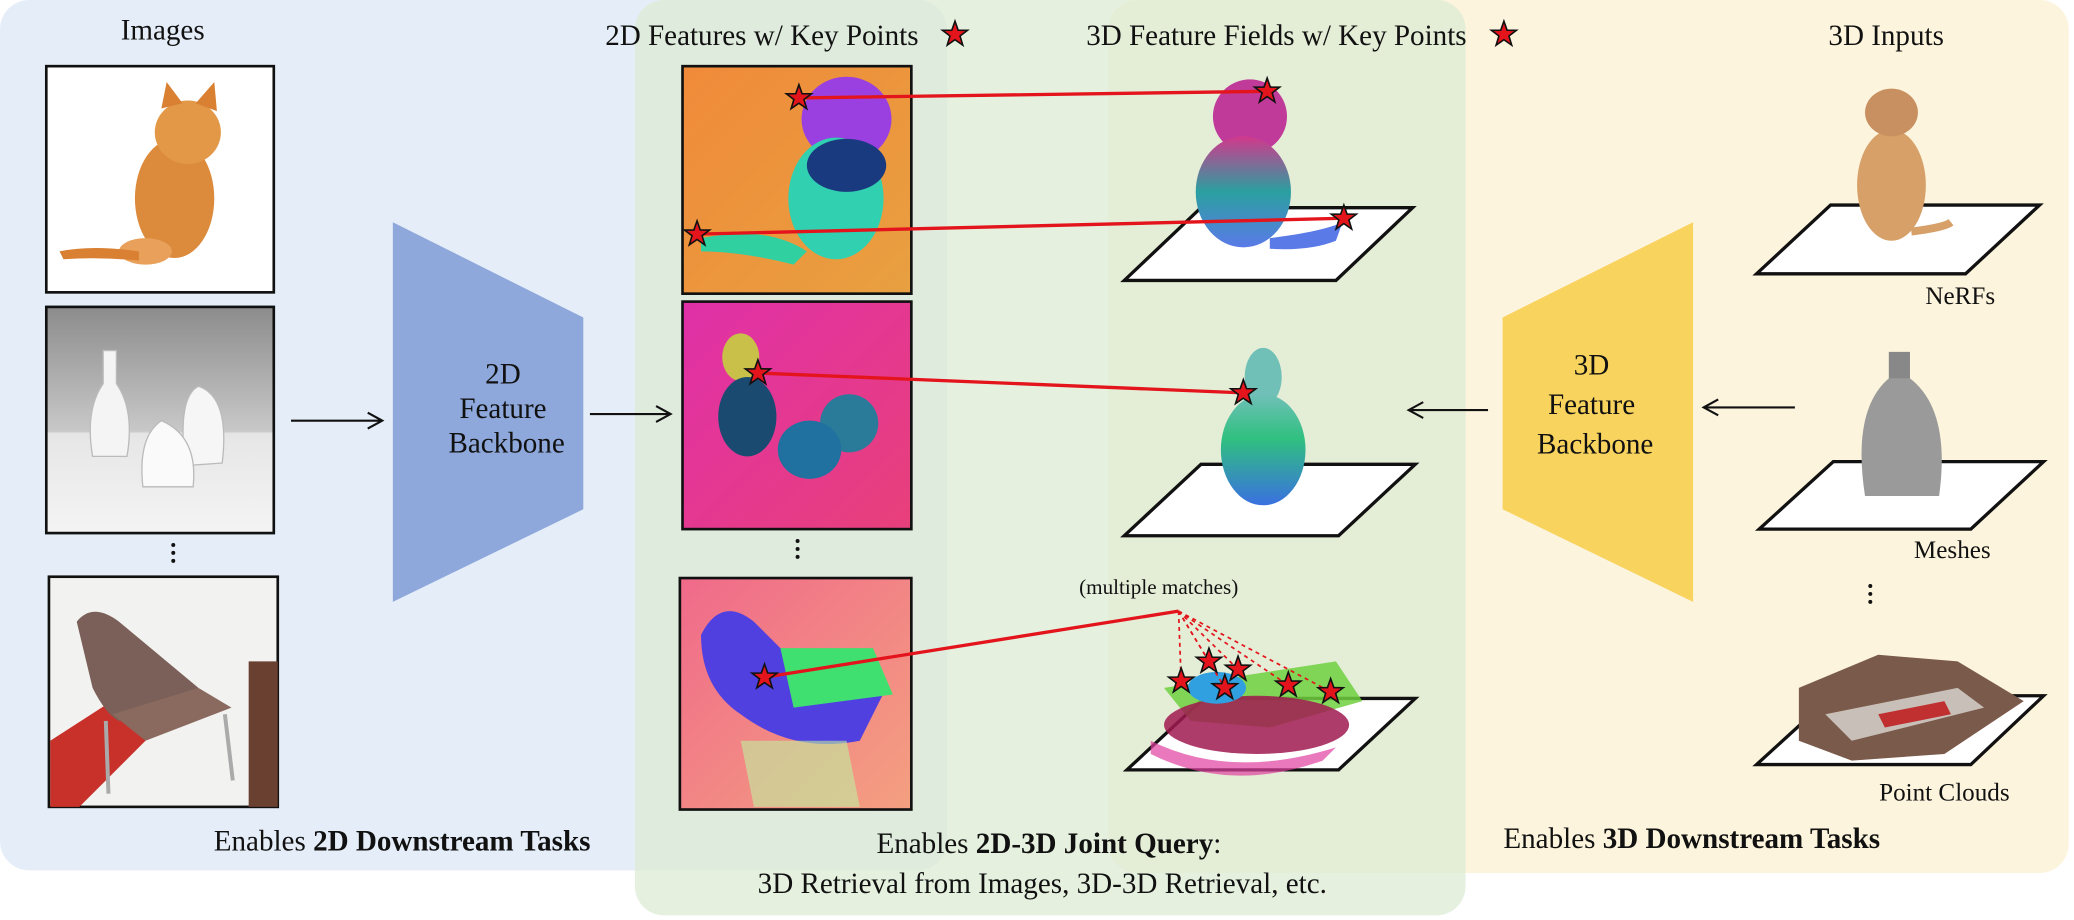 The height and width of the screenshot is (920, 2074). Describe the element at coordinates (163, 31) in the screenshot. I see `heading: Images` at that location.